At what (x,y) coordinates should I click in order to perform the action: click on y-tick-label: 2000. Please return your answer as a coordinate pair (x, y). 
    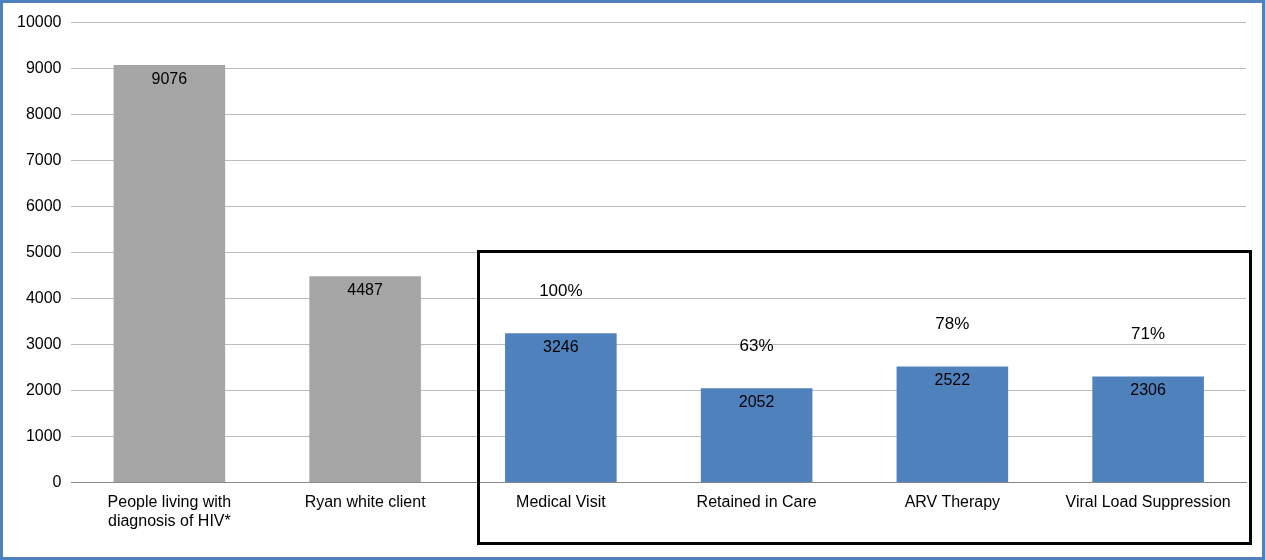
    Looking at the image, I should click on (43, 390).